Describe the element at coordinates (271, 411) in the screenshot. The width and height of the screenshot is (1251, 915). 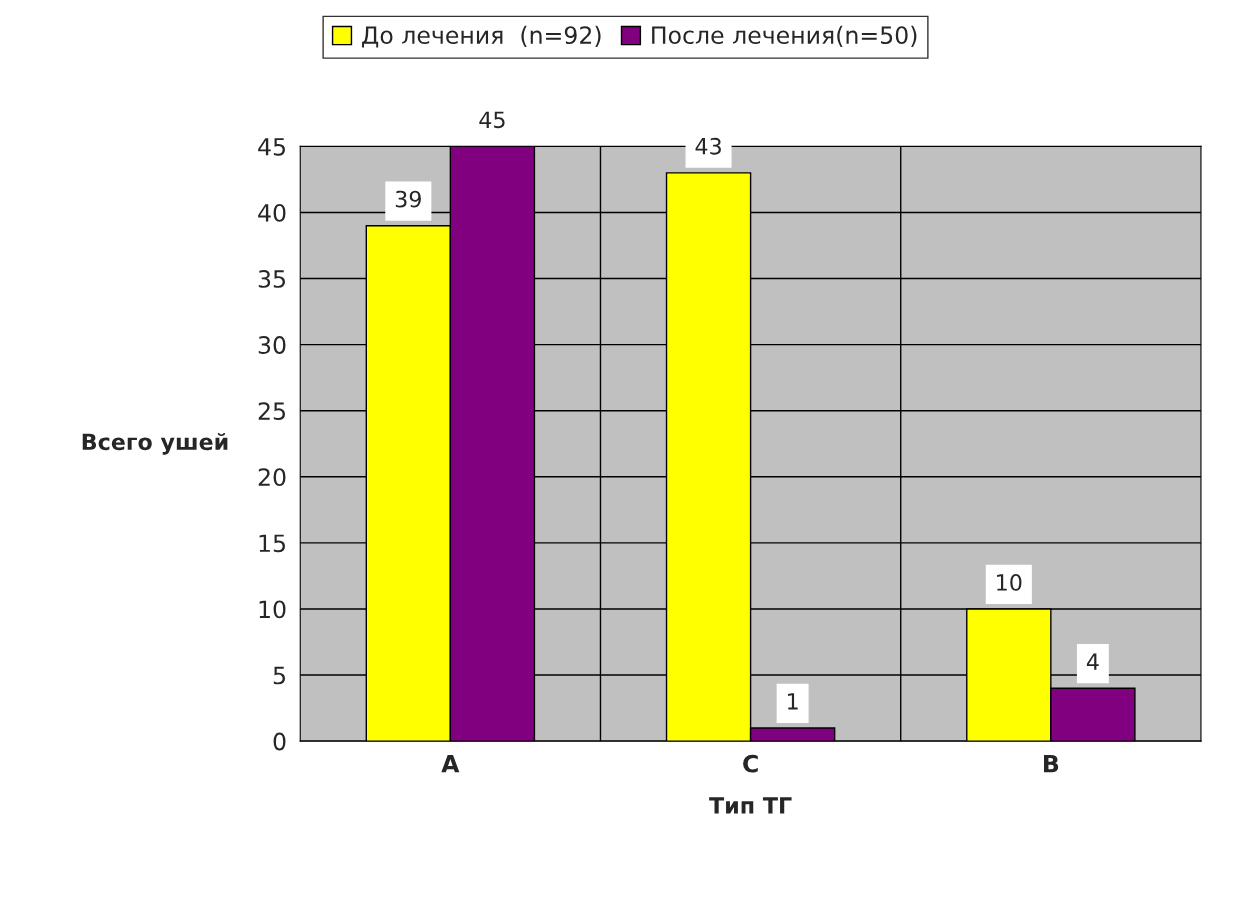
I see `y-tick-label: 25` at that location.